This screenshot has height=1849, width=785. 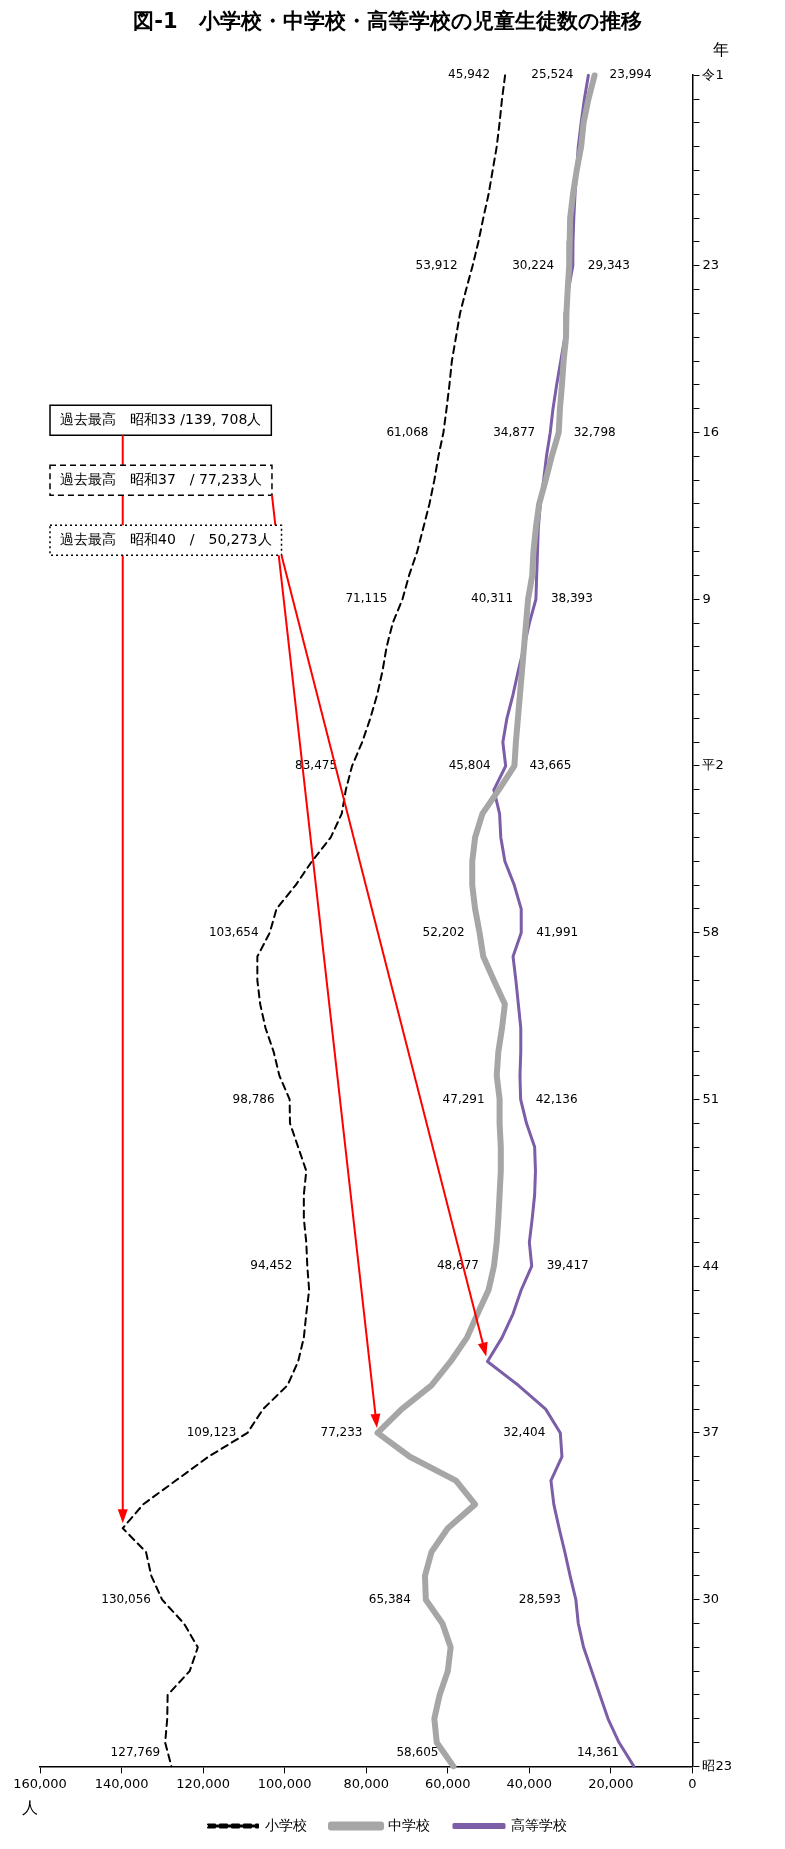 I want to click on data-label: 52,202, so click(x=443, y=931).